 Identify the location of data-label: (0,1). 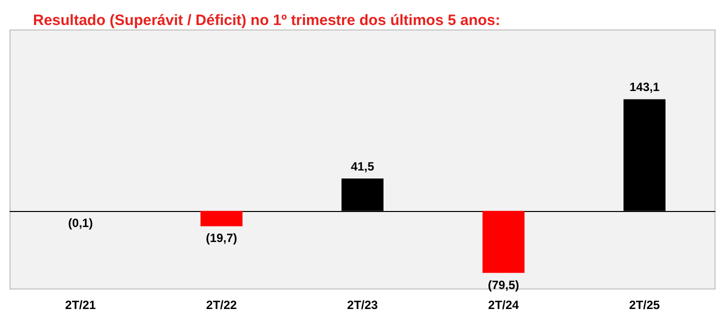
(80, 223).